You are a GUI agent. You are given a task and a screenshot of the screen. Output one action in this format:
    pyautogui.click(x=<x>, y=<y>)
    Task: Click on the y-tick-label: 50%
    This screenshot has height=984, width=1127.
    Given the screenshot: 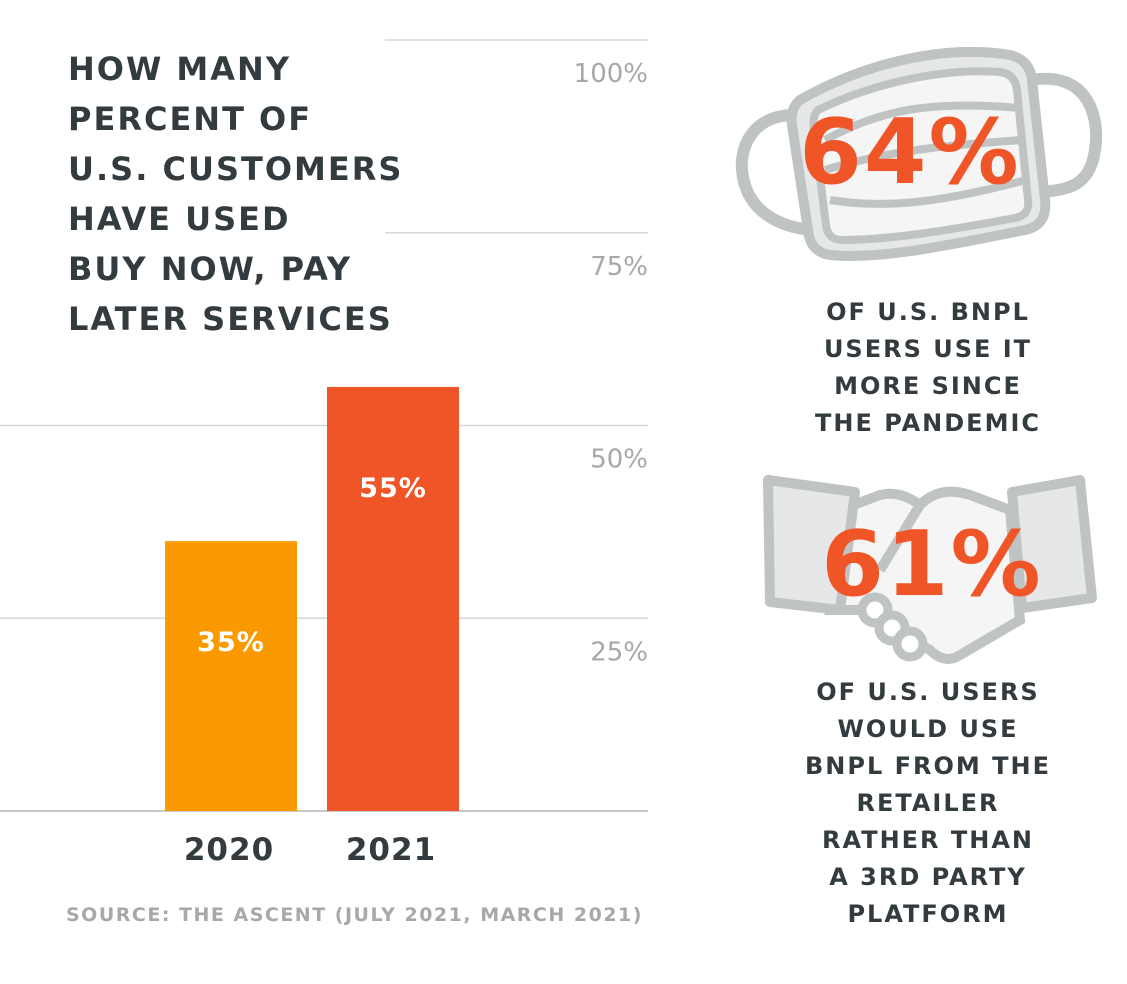 What is the action you would take?
    pyautogui.click(x=619, y=460)
    